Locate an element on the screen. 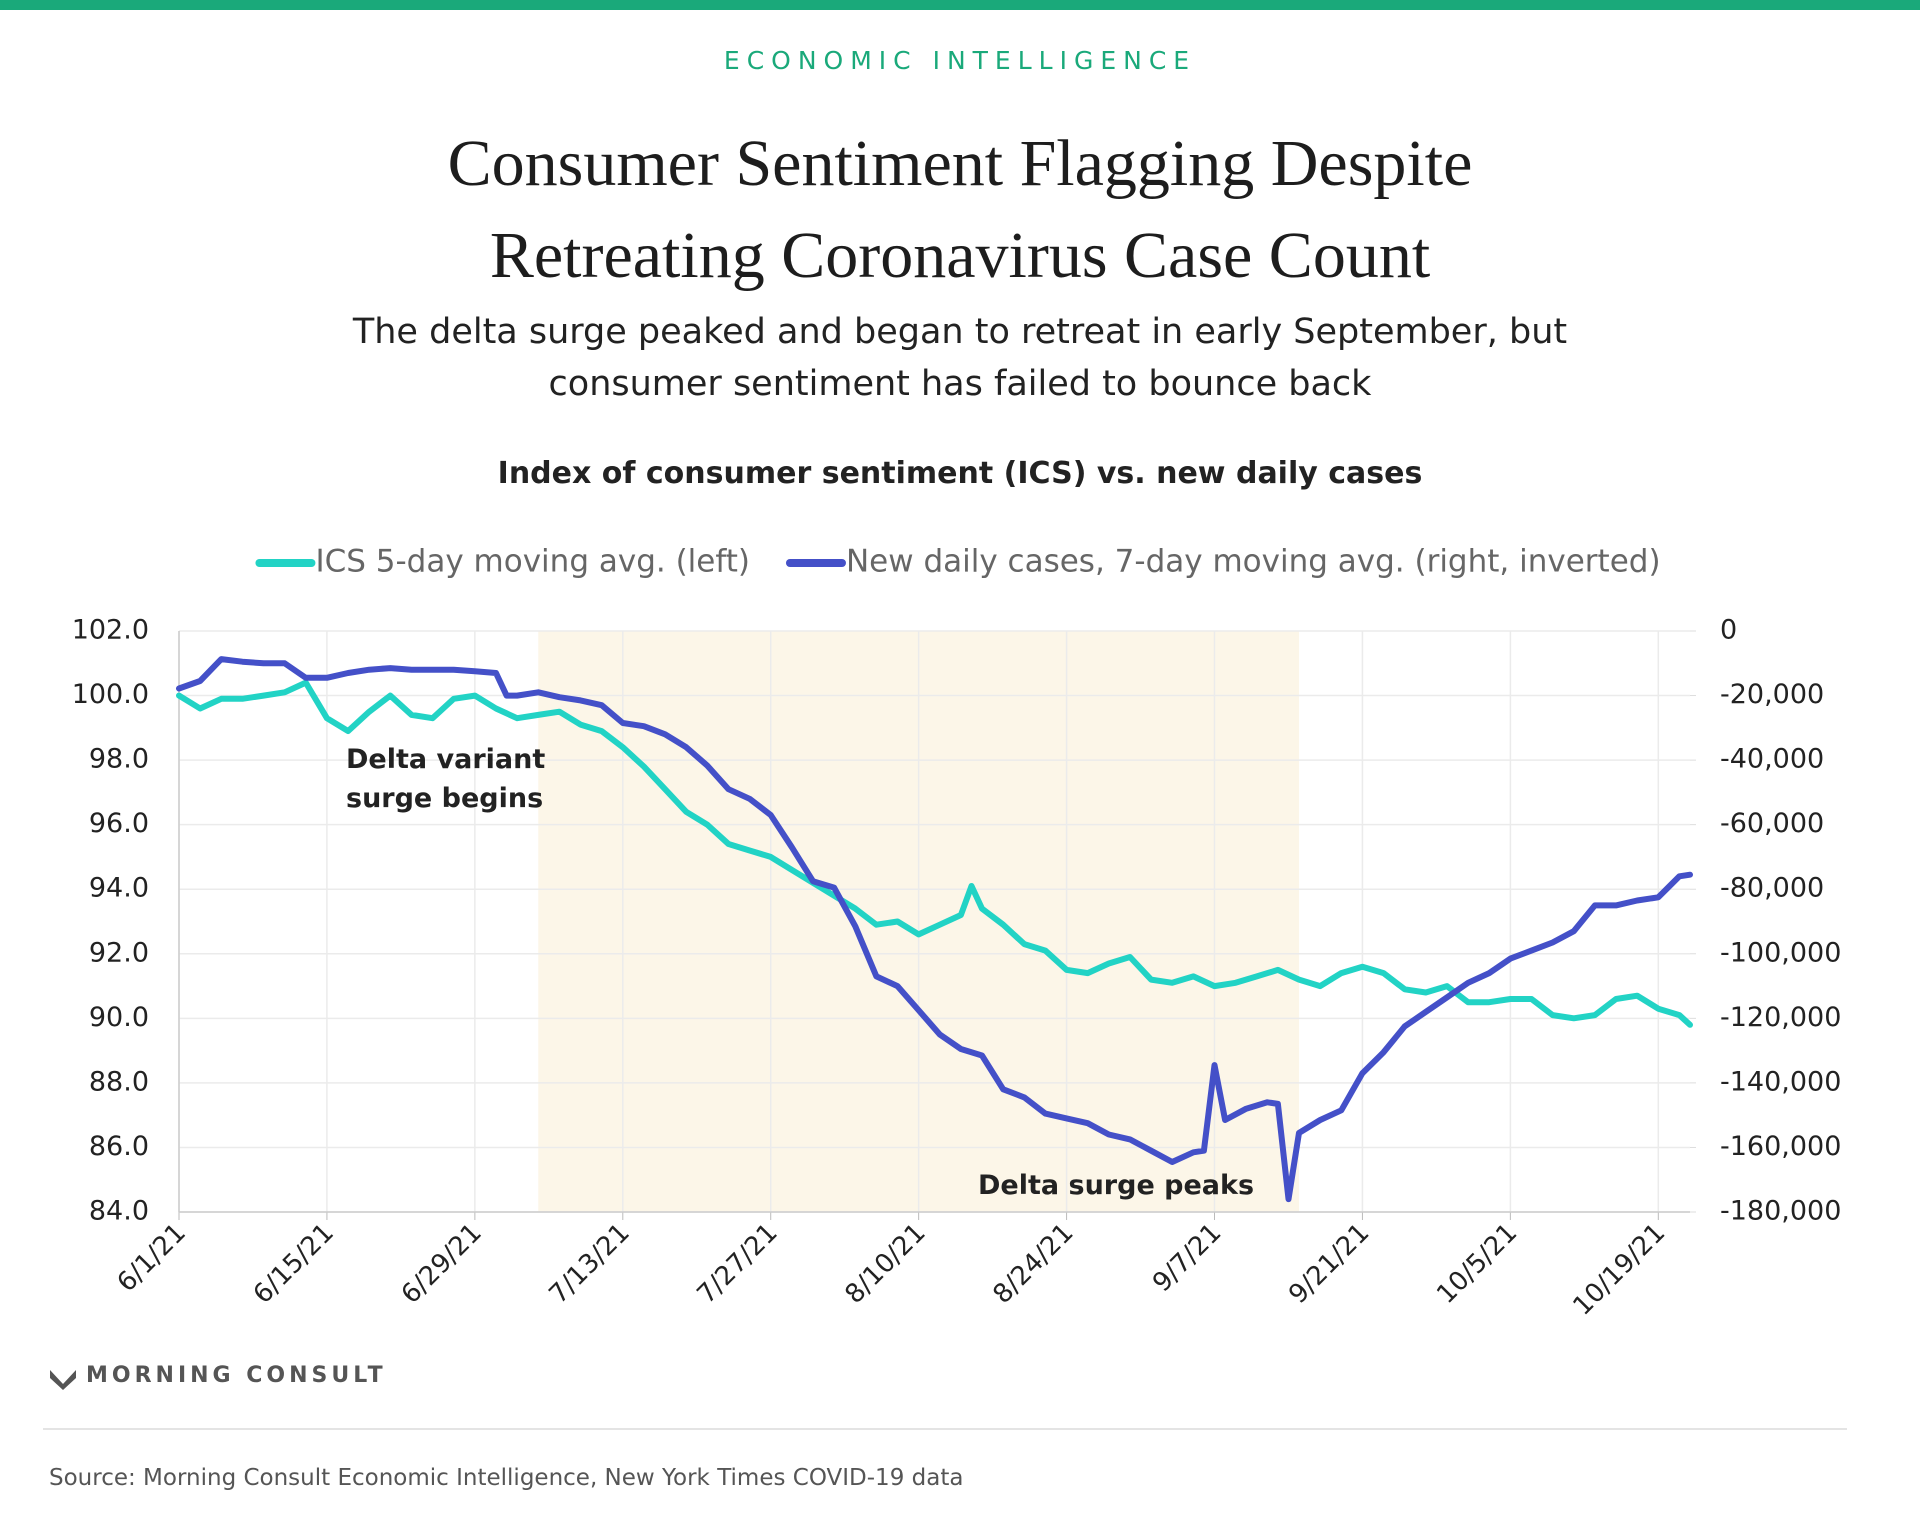  legend-label: ICS 5-day moving avg. (left) is located at coordinates (532, 562).